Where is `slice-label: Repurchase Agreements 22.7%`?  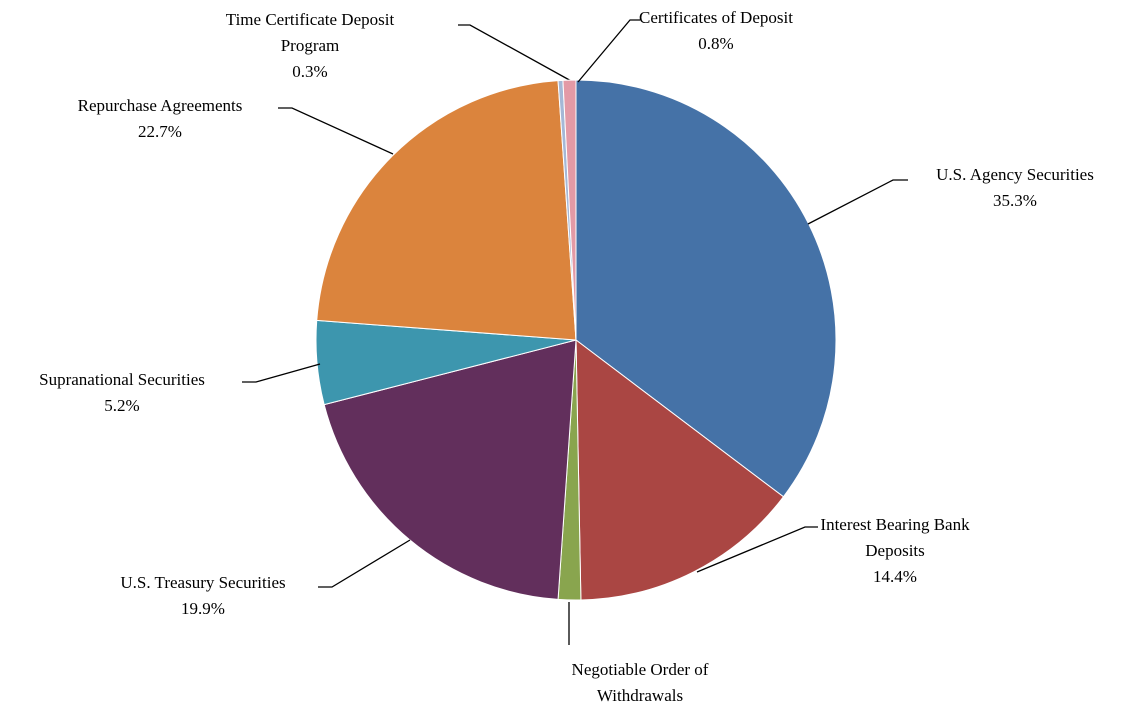
slice-label: Repurchase Agreements 22.7% is located at coordinates (160, 119).